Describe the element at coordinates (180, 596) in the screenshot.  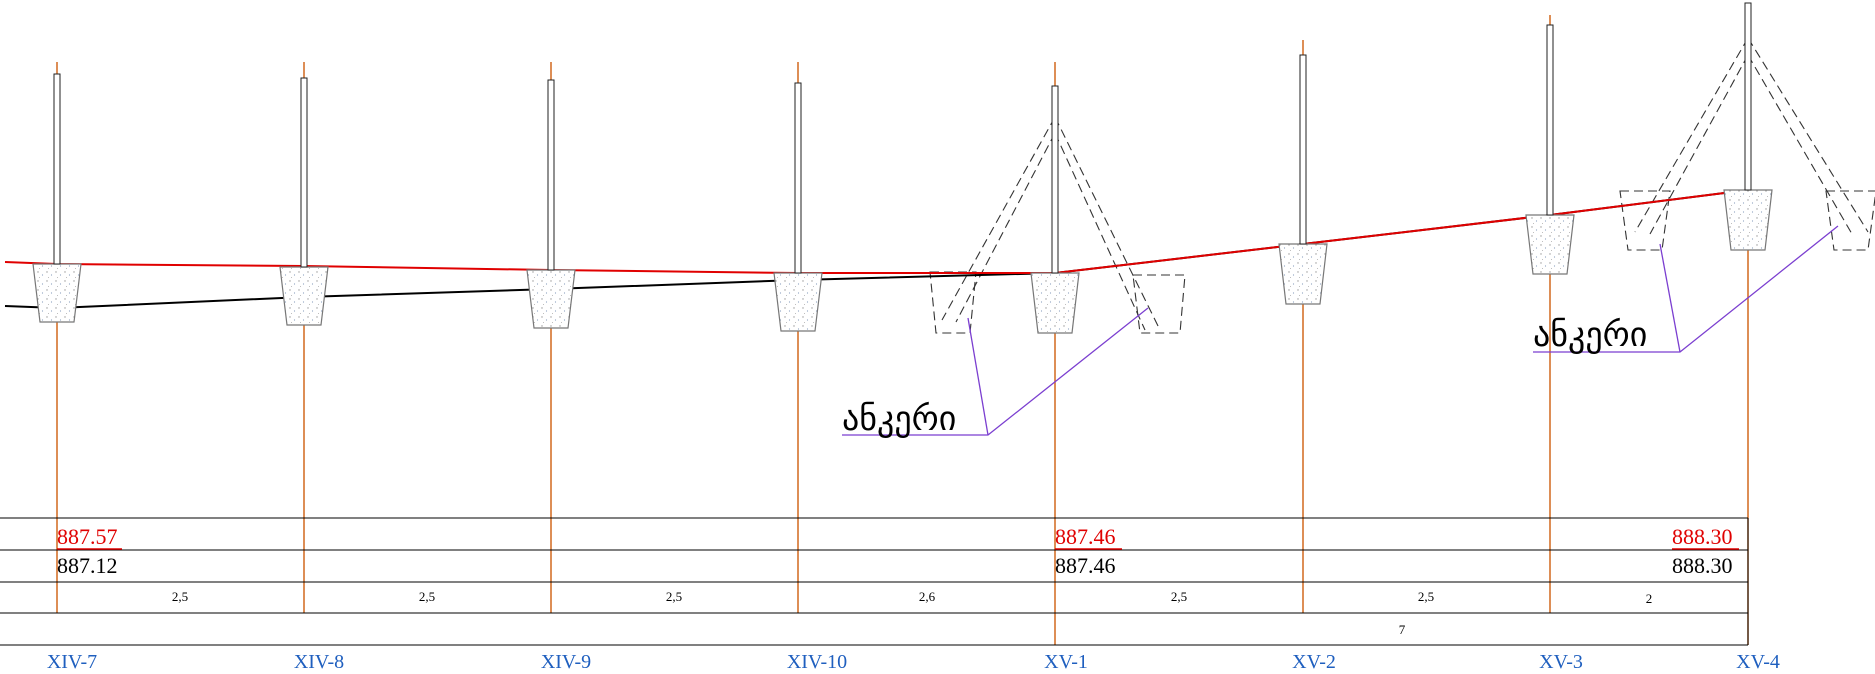
I see `span-label-1: 2,5` at that location.